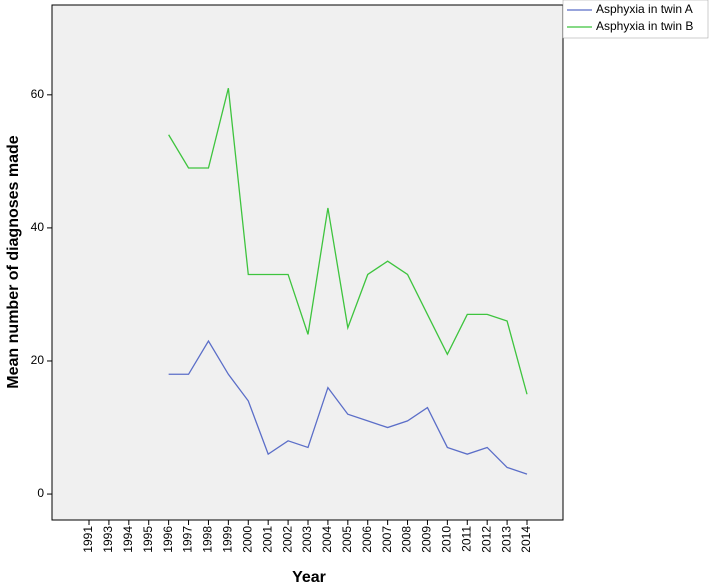  What do you see at coordinates (38, 360) in the screenshot?
I see `y-tick-label: 20` at bounding box center [38, 360].